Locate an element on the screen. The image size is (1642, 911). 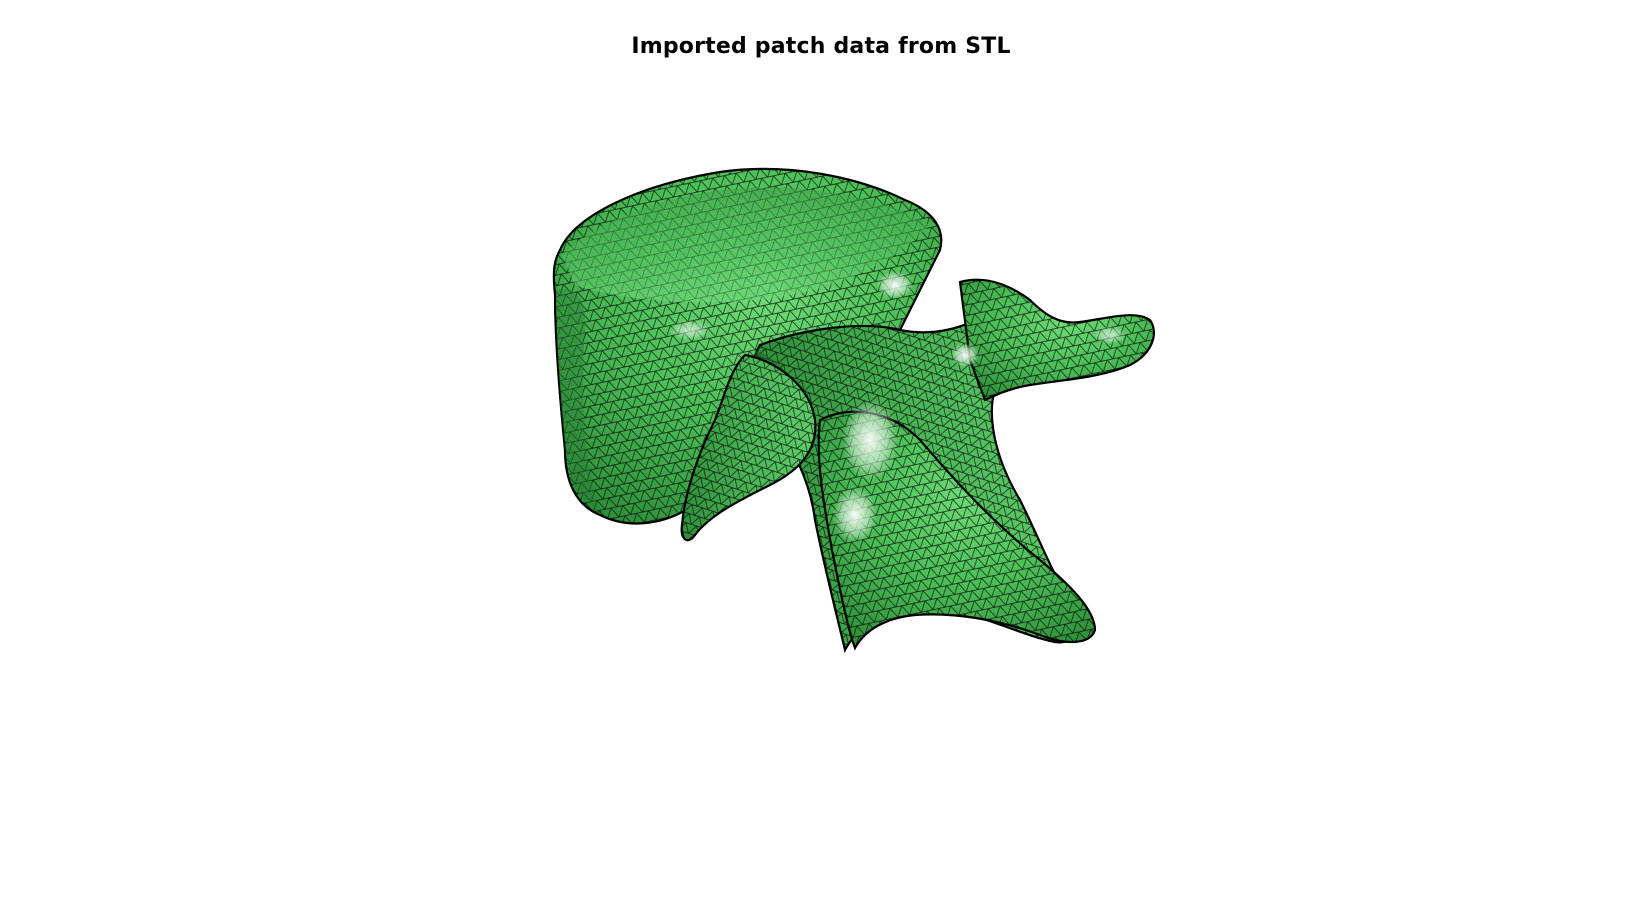
figure-title: Imported patch data from STL is located at coordinates (821, 46).